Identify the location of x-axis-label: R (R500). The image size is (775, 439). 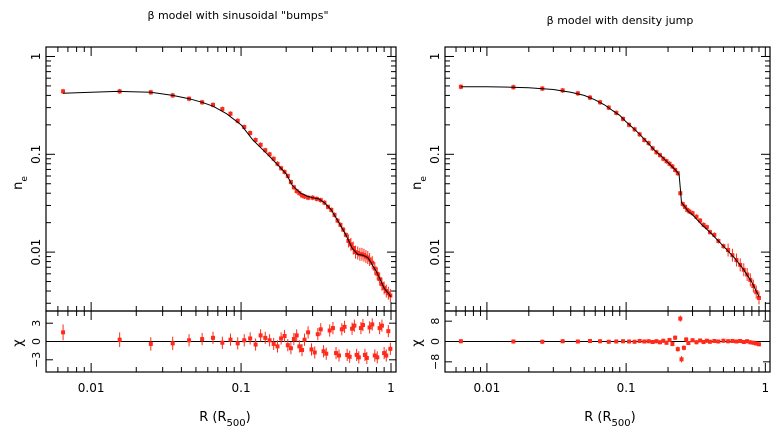
(609, 419).